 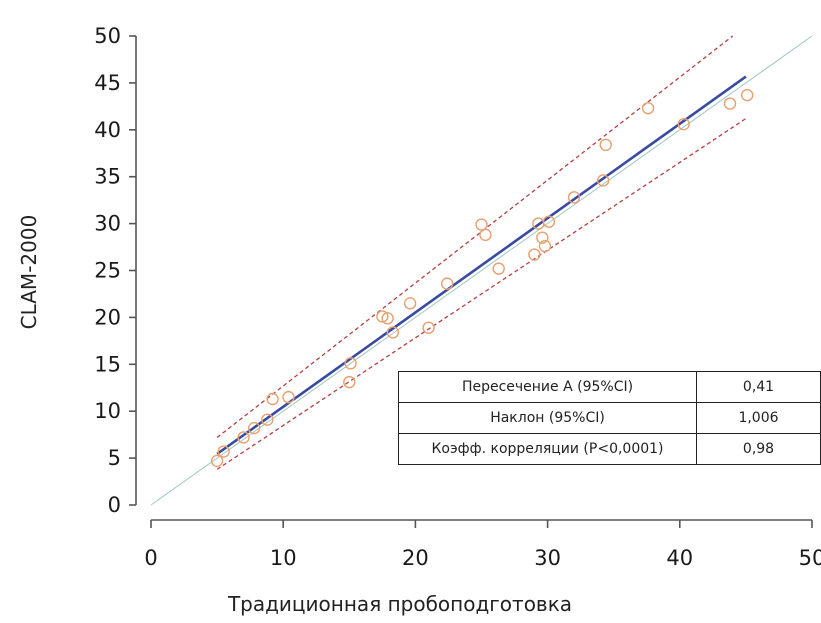 What do you see at coordinates (547, 418) in the screenshot?
I see `stat-label: Наклон (95%CI)` at bounding box center [547, 418].